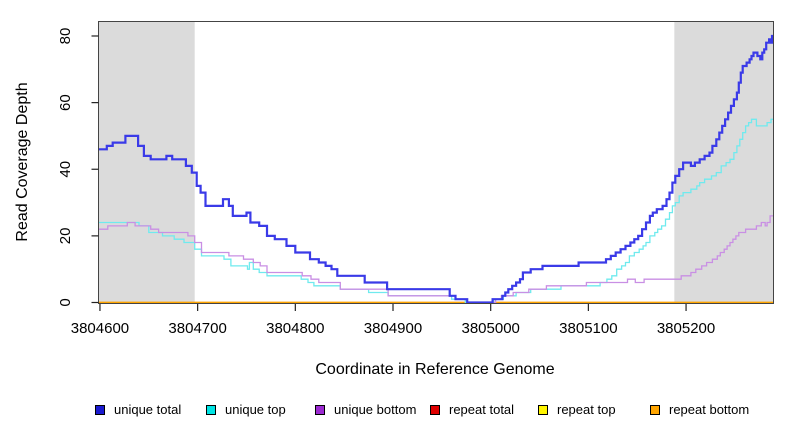  I want to click on legend-item-label: unique bottom, so click(375, 409).